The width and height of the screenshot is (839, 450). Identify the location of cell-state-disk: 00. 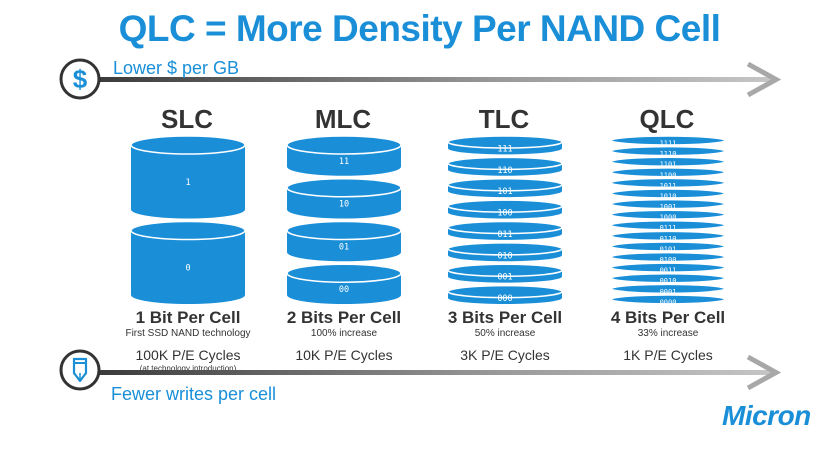
(344, 283).